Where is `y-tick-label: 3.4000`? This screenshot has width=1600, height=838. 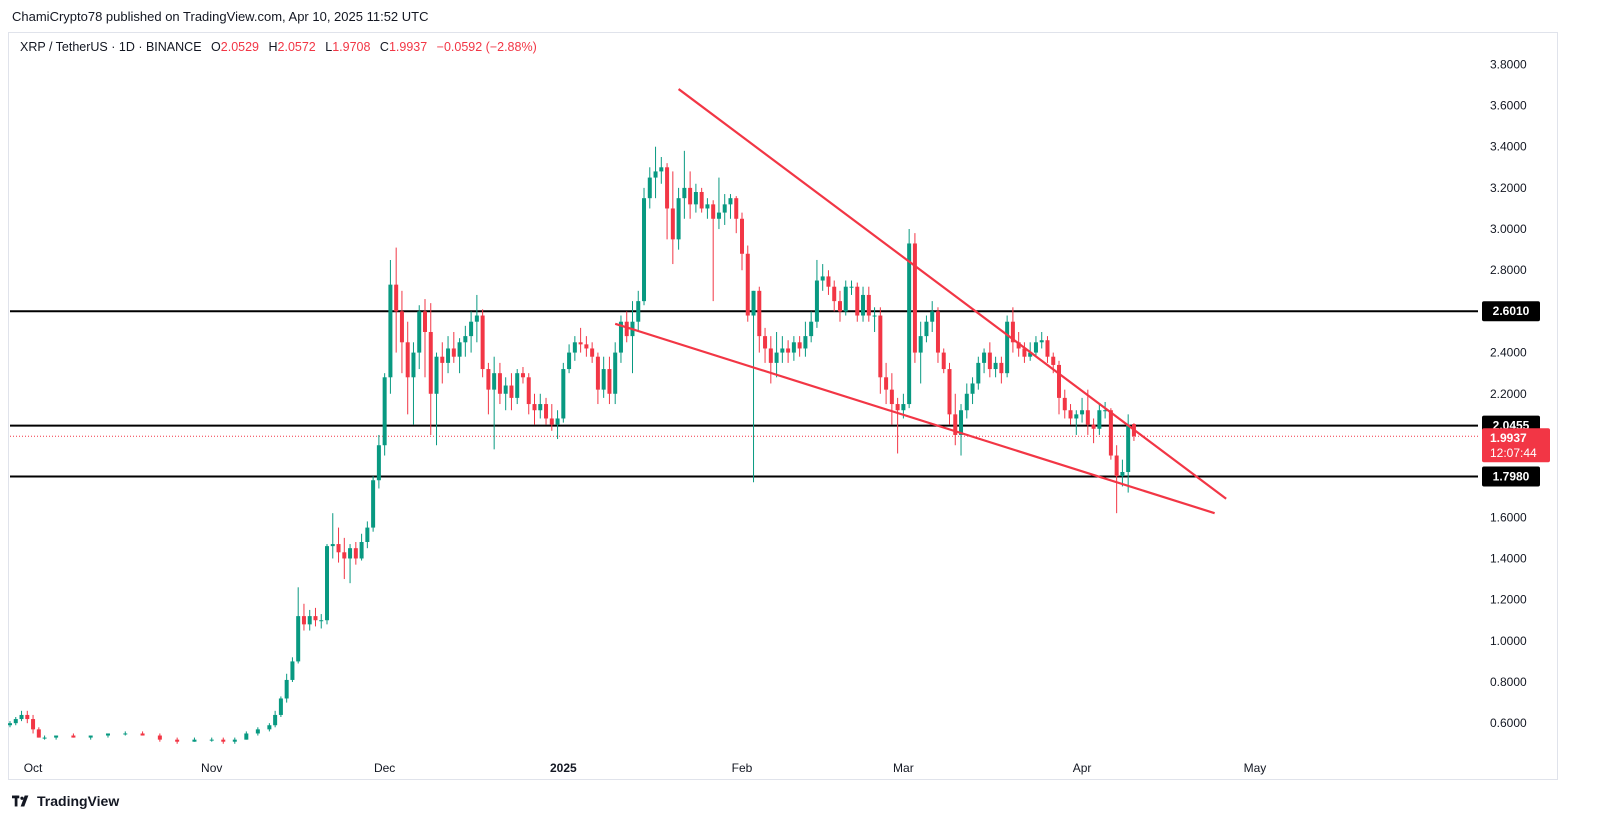 y-tick-label: 3.4000 is located at coordinates (1508, 147).